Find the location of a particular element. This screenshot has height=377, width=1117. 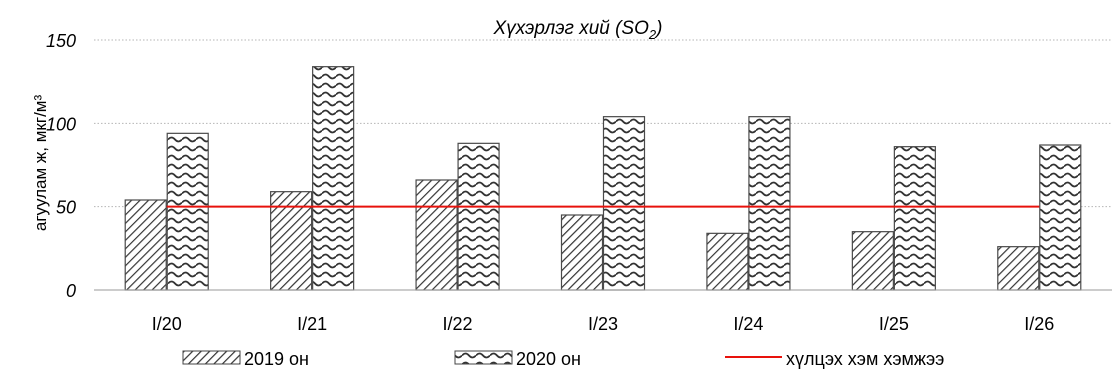

x-tick-label: I/21 is located at coordinates (312, 324).